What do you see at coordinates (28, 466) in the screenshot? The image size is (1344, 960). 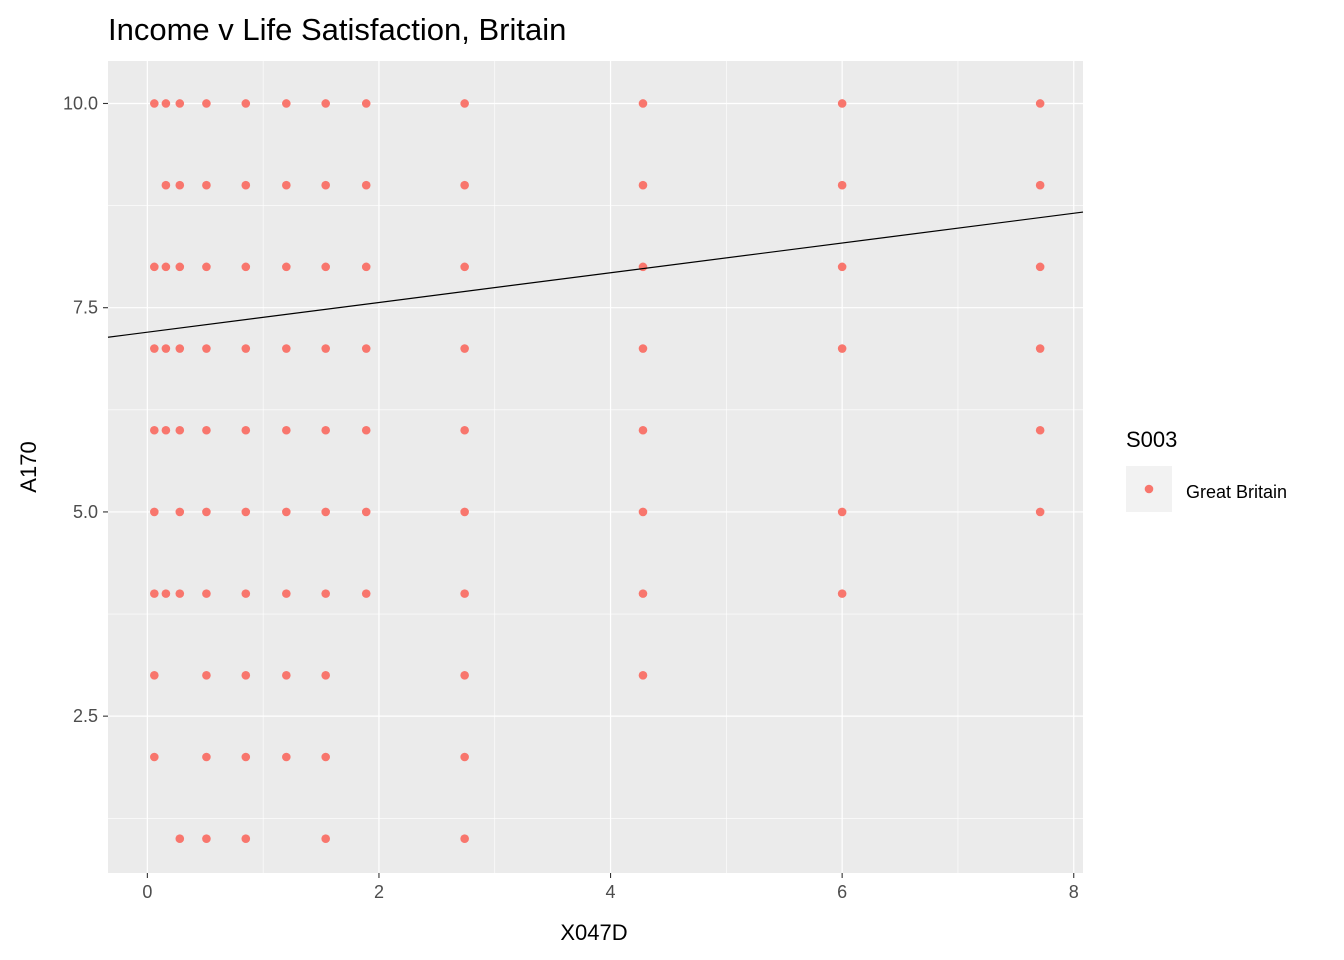 I see `y-axis-title: A170` at bounding box center [28, 466].